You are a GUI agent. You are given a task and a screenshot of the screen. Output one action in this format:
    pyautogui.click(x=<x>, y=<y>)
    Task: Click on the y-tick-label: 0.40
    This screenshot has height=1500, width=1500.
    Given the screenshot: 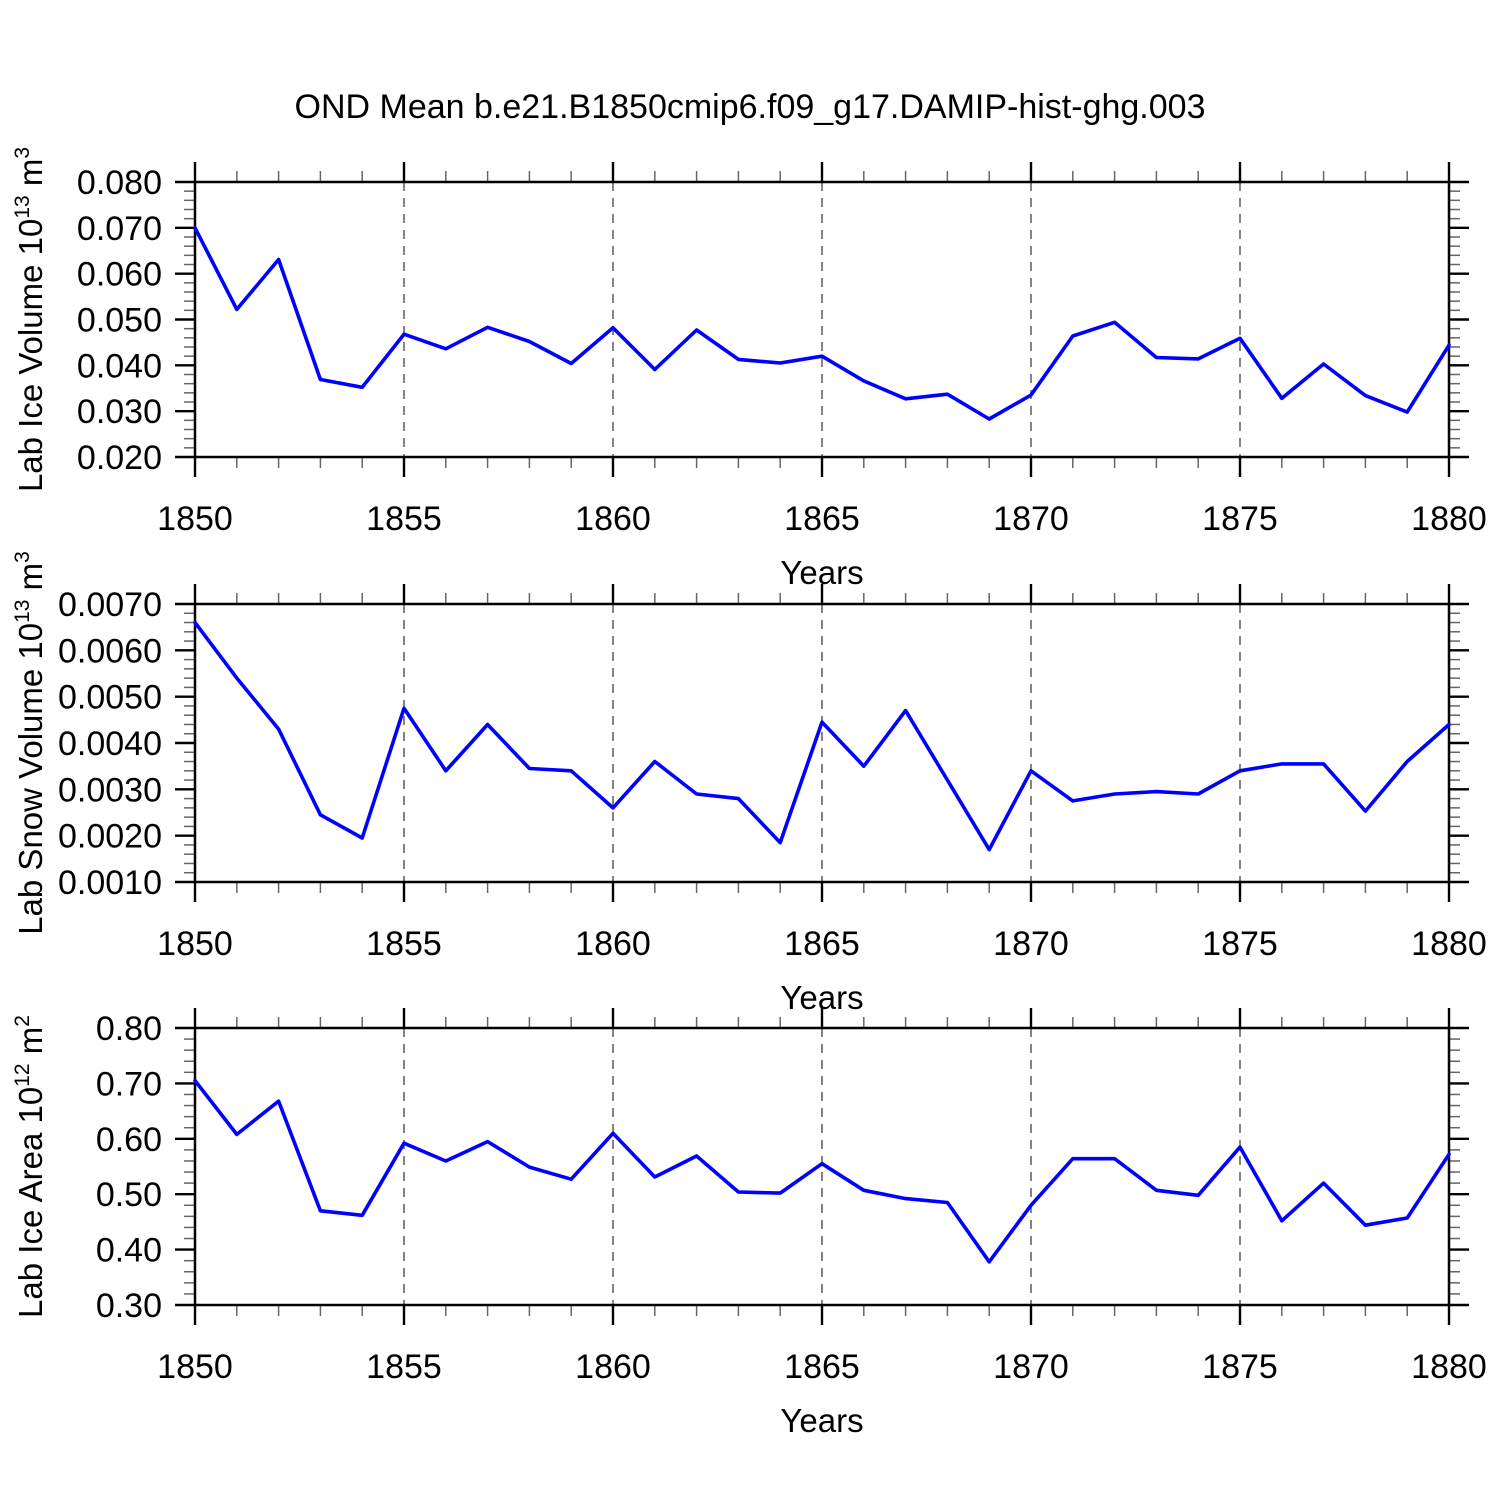 What is the action you would take?
    pyautogui.click(x=129, y=1251)
    